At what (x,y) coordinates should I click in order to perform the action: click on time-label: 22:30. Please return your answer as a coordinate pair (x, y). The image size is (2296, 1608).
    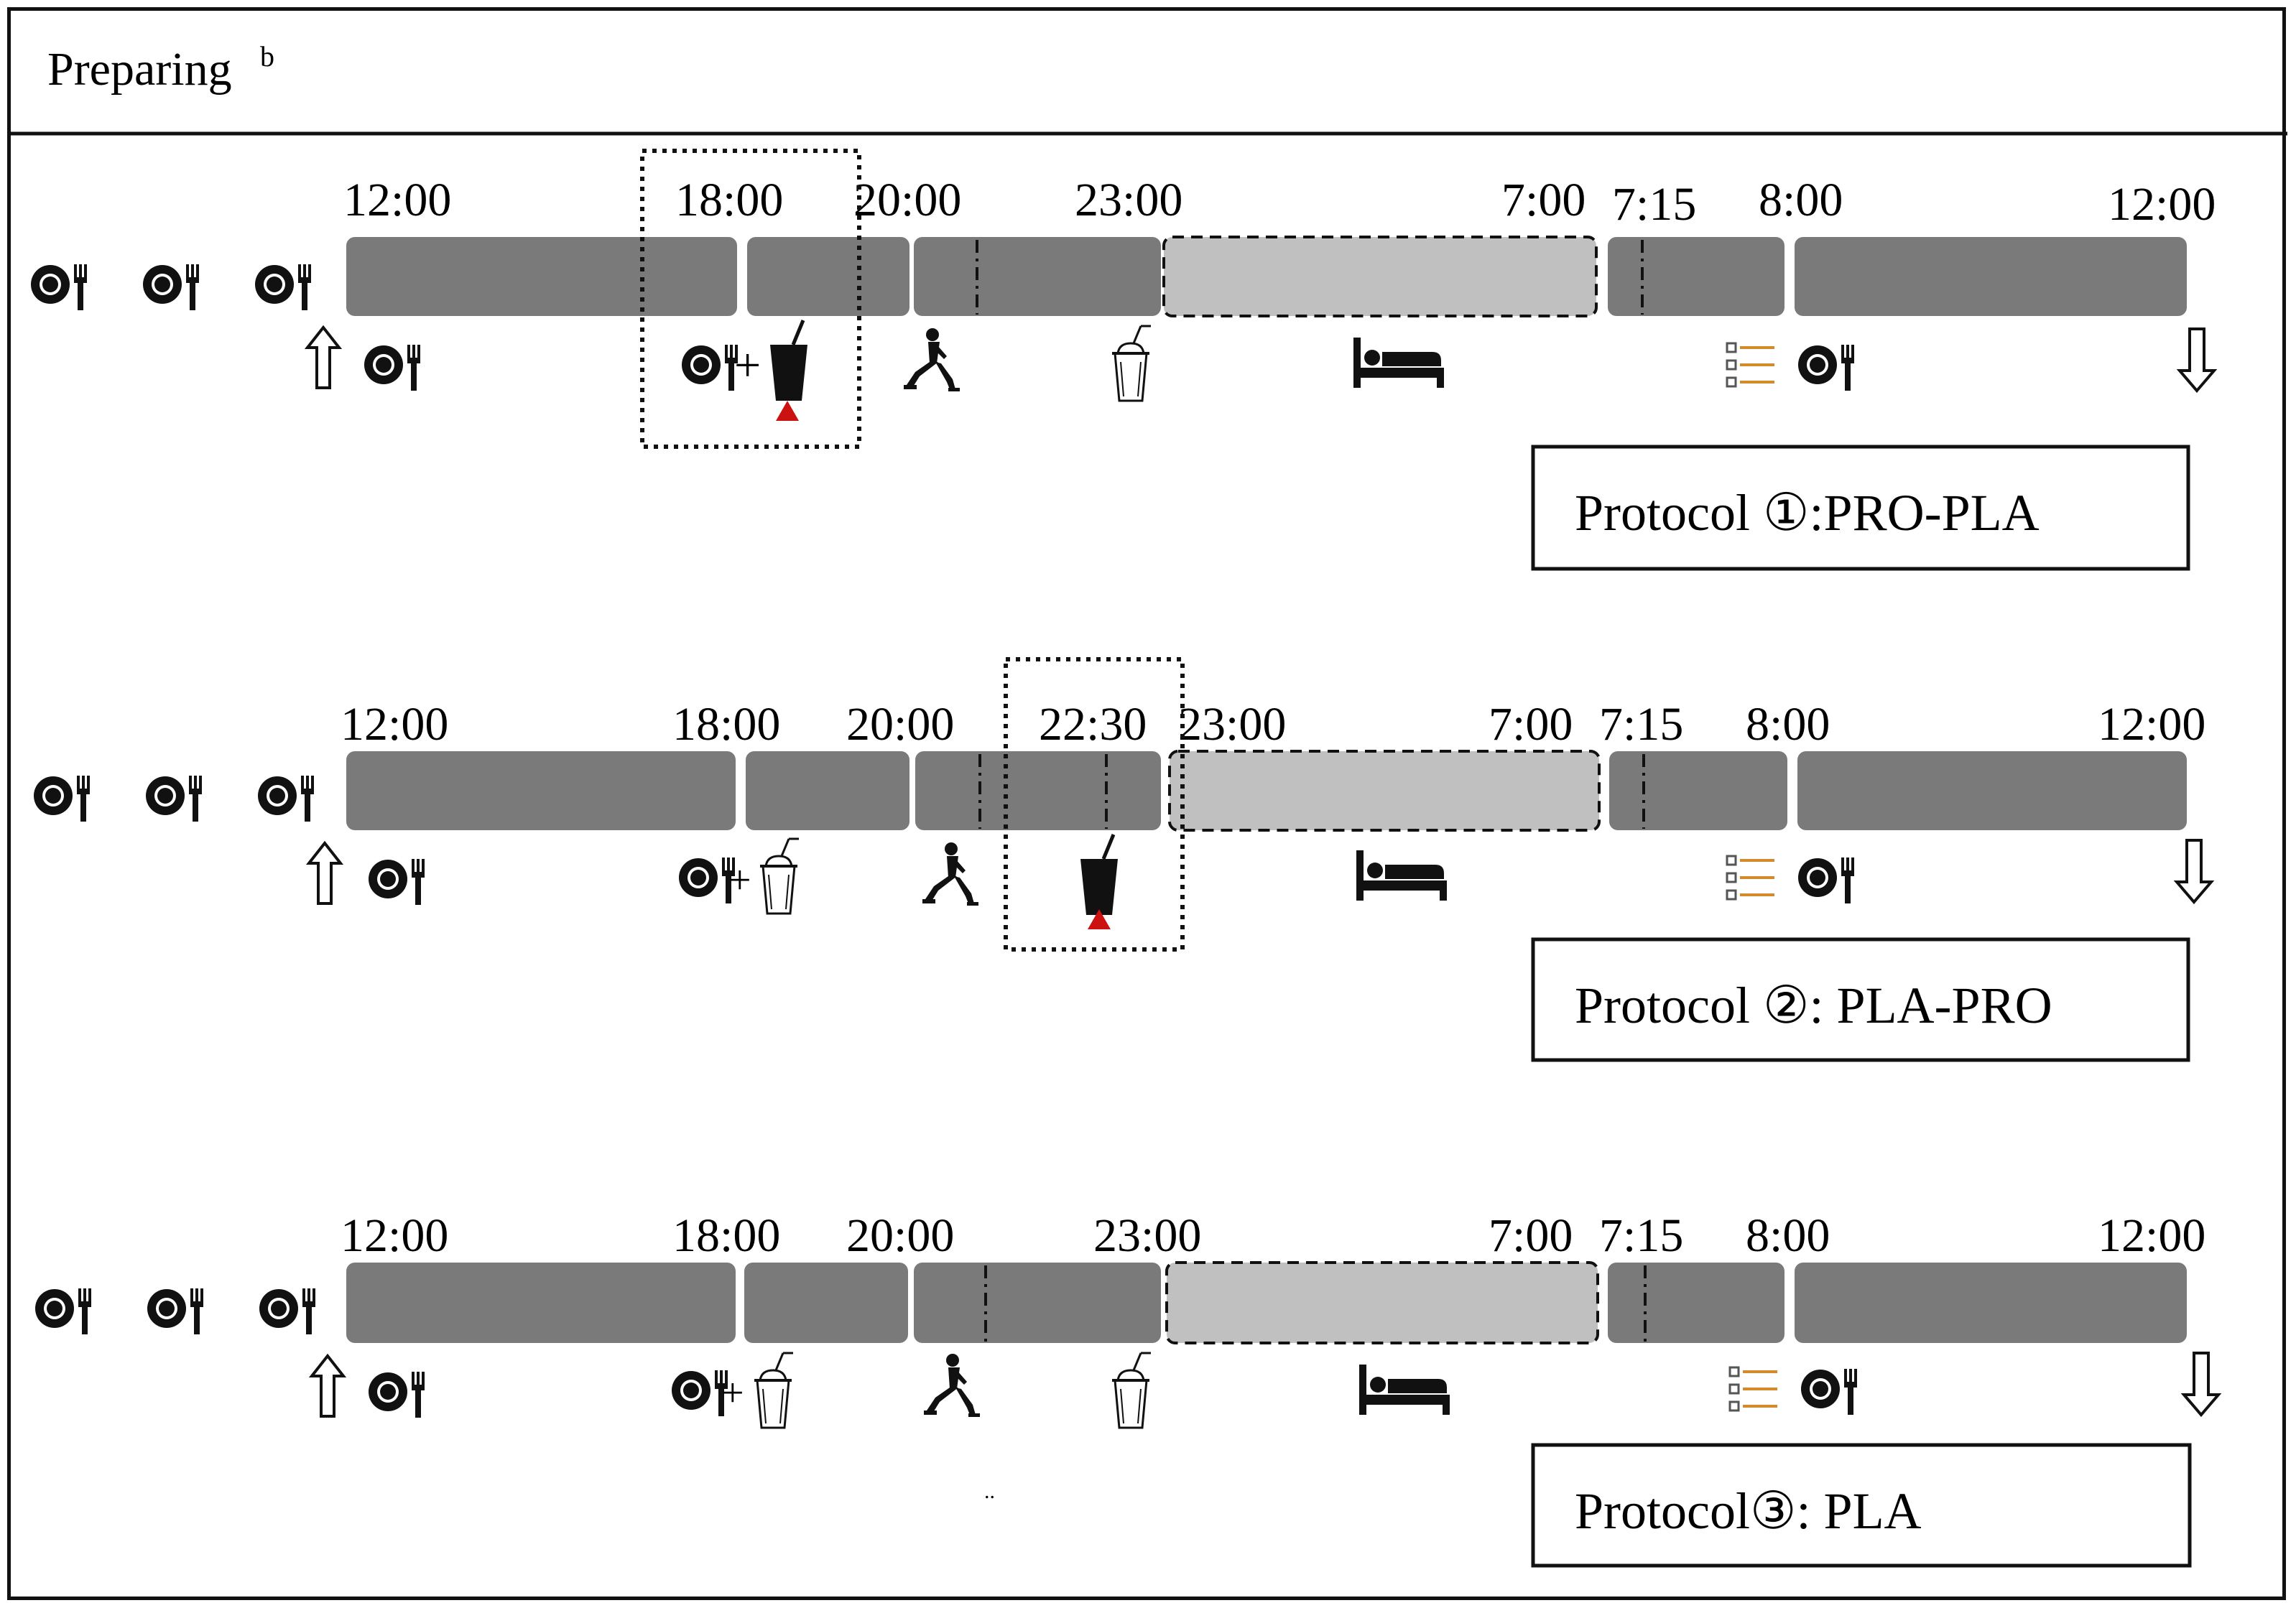
    Looking at the image, I should click on (1093, 724).